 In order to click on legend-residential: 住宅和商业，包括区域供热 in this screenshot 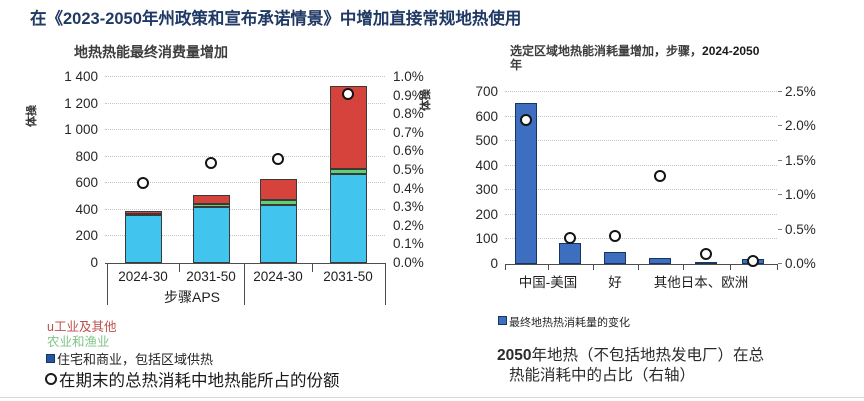, I will do `click(129, 358)`.